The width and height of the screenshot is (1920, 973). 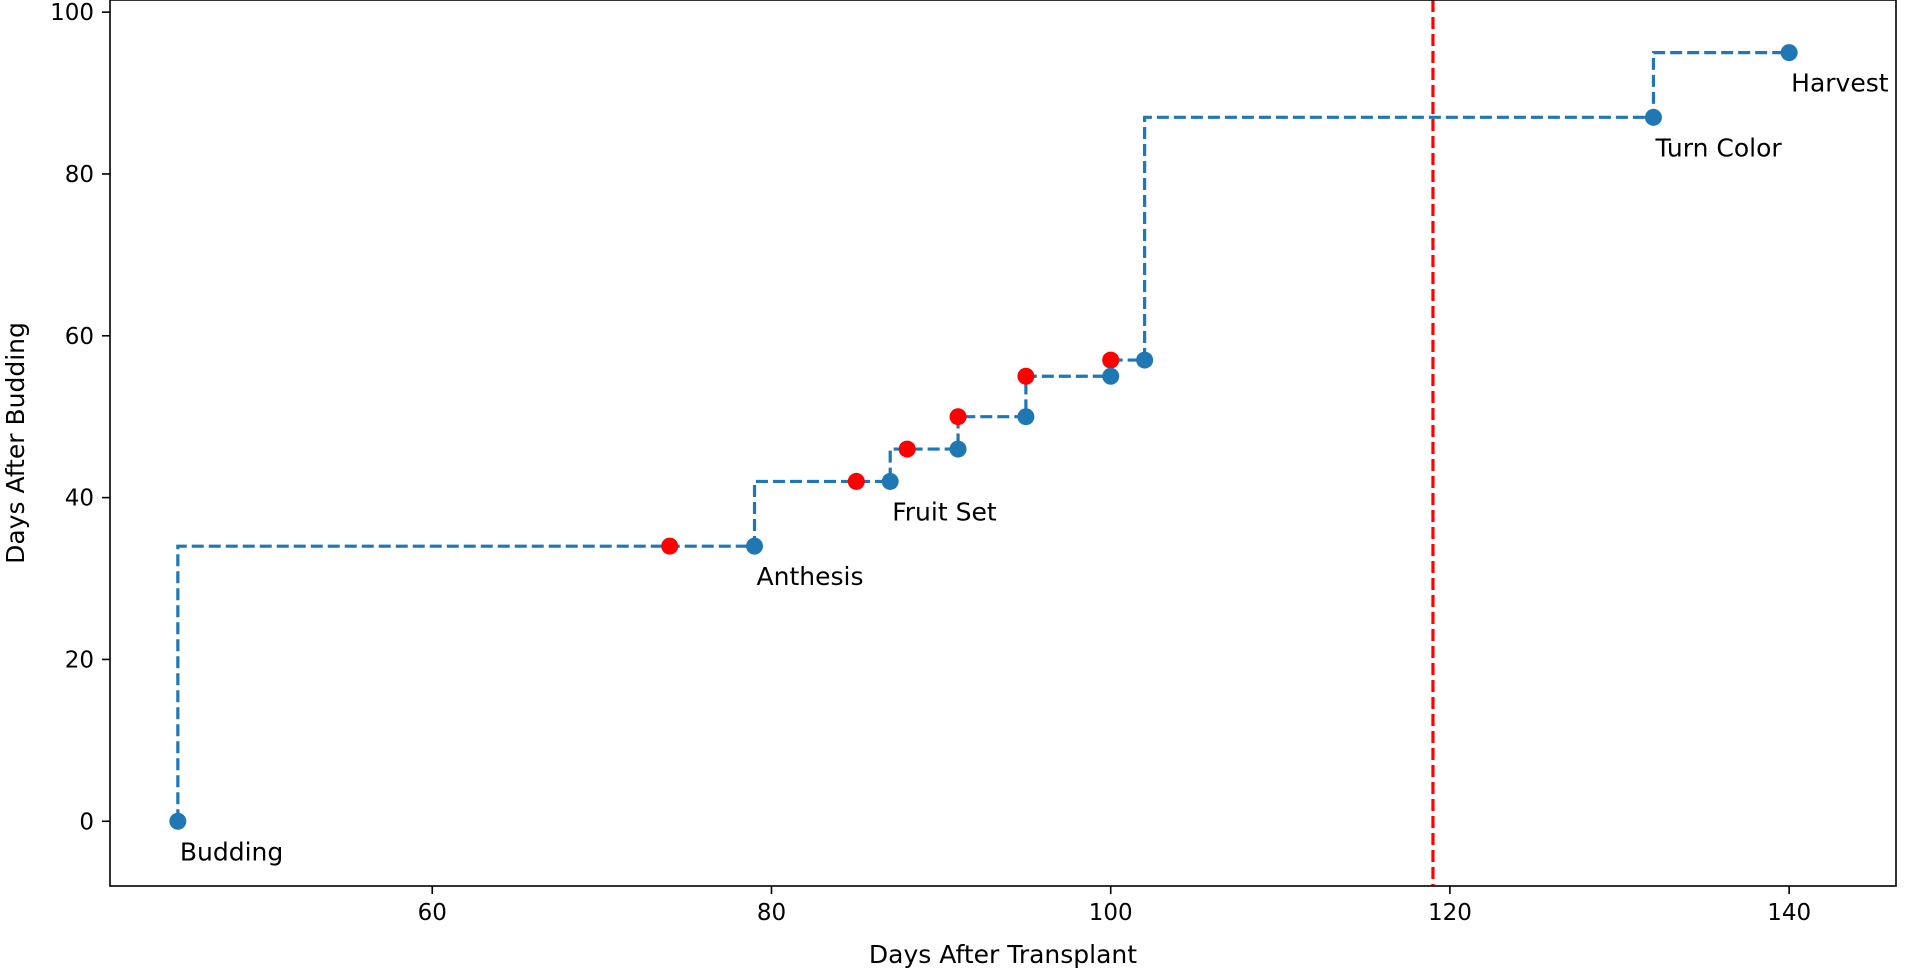 I want to click on x-axis-label: Days After Transplant, so click(x=1003, y=954).